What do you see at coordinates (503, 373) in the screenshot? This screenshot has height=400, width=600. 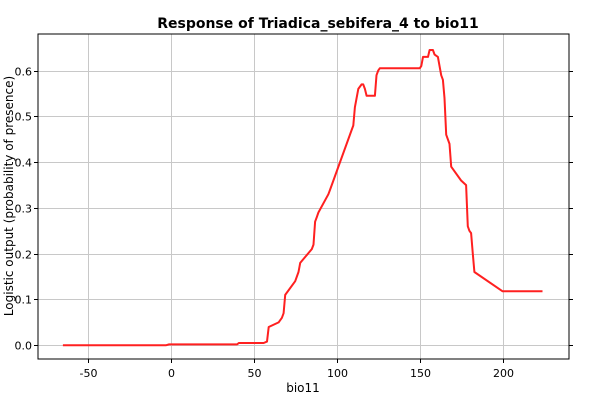 I see `x-tick-label: 200` at bounding box center [503, 373].